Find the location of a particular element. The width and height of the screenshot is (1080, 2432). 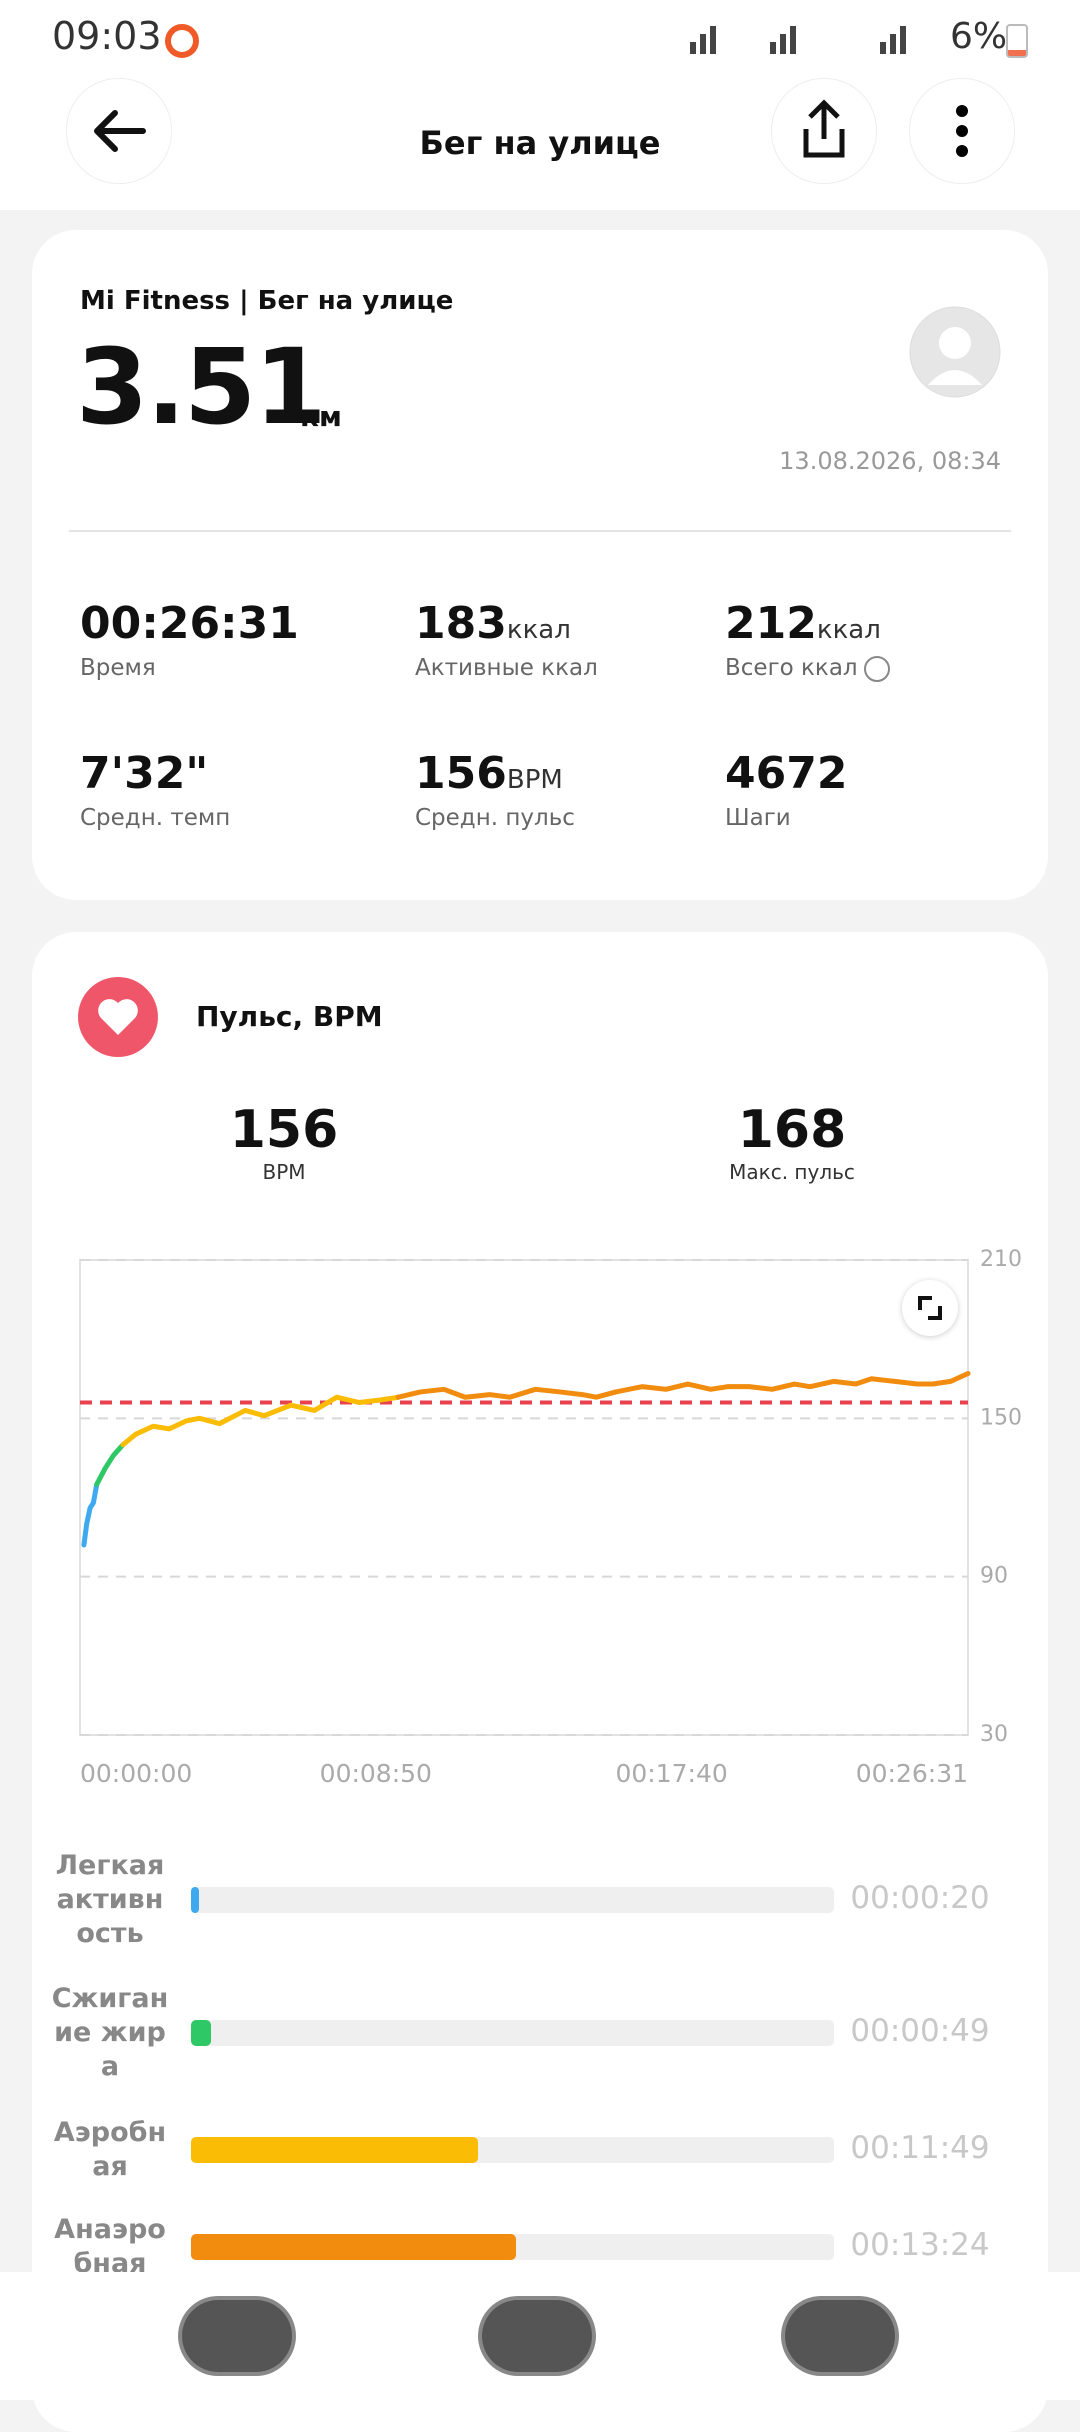

zone-label: Легкая активность is located at coordinates (110, 1899).